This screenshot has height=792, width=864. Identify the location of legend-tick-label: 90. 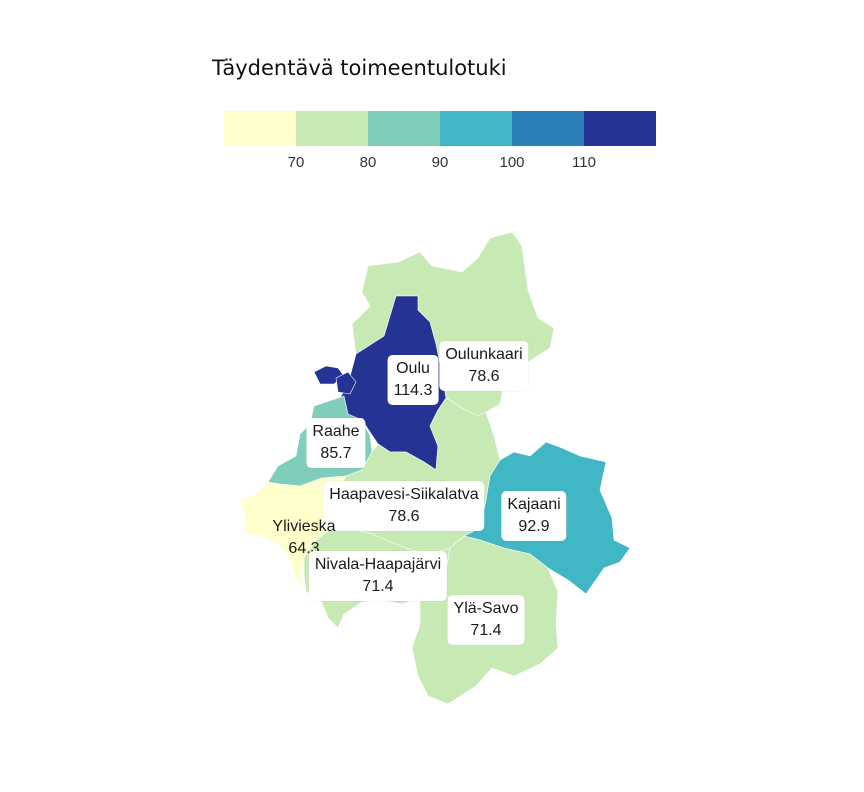
(440, 162).